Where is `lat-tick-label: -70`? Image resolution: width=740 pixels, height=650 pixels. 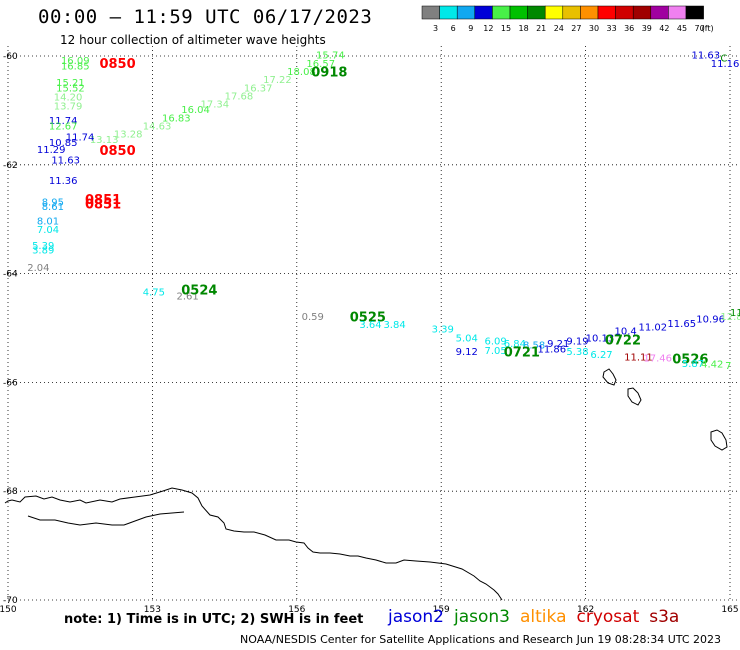 lat-tick-label: -70 is located at coordinates (10, 601).